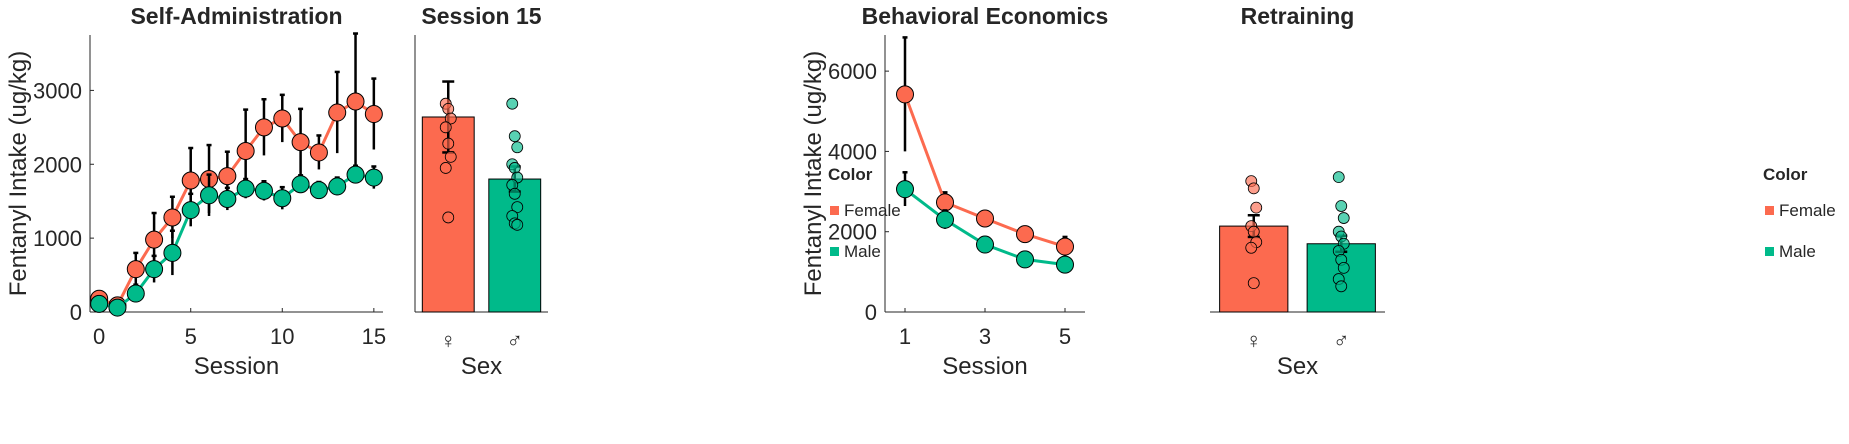  What do you see at coordinates (57, 238) in the screenshot?
I see `y-tick-label: 1000` at bounding box center [57, 238].